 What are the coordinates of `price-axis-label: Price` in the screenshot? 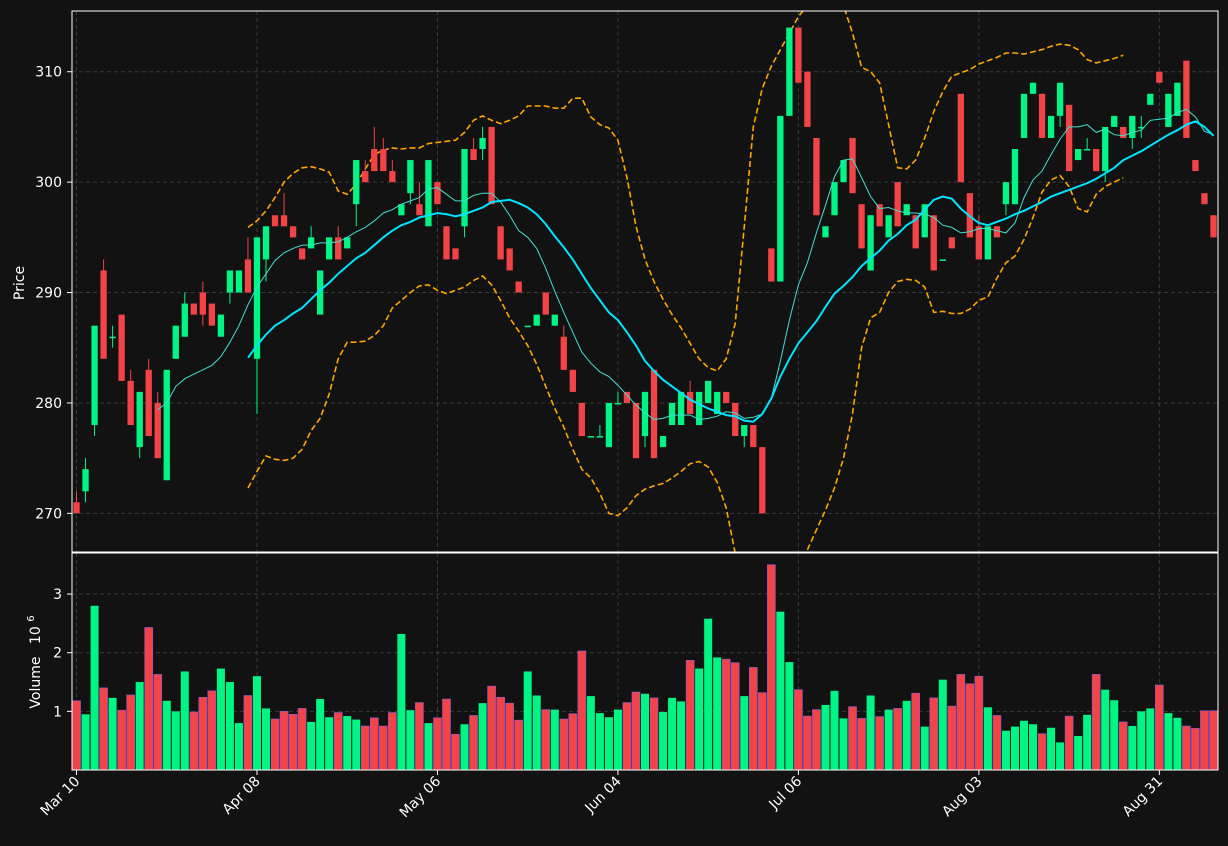 It's located at (20, 283).